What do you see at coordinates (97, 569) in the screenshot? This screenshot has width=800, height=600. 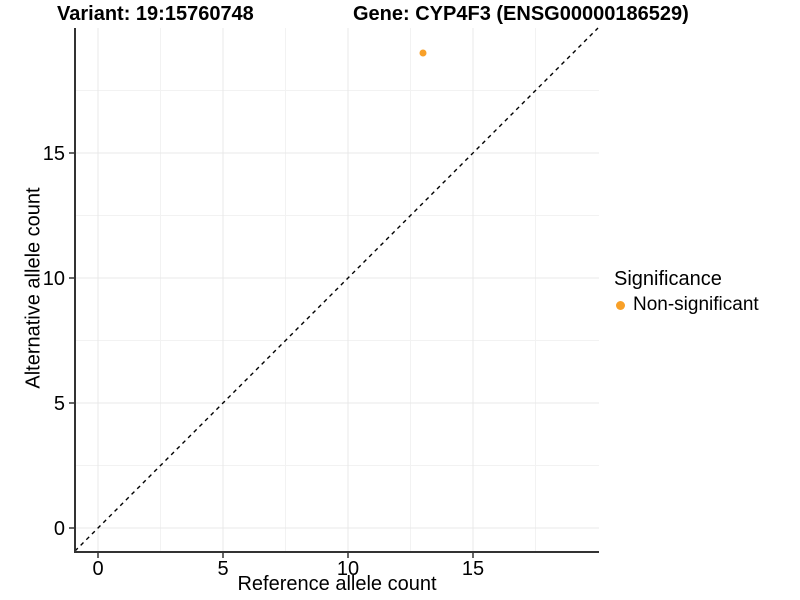 I see `x-tick-label: 0` at bounding box center [97, 569].